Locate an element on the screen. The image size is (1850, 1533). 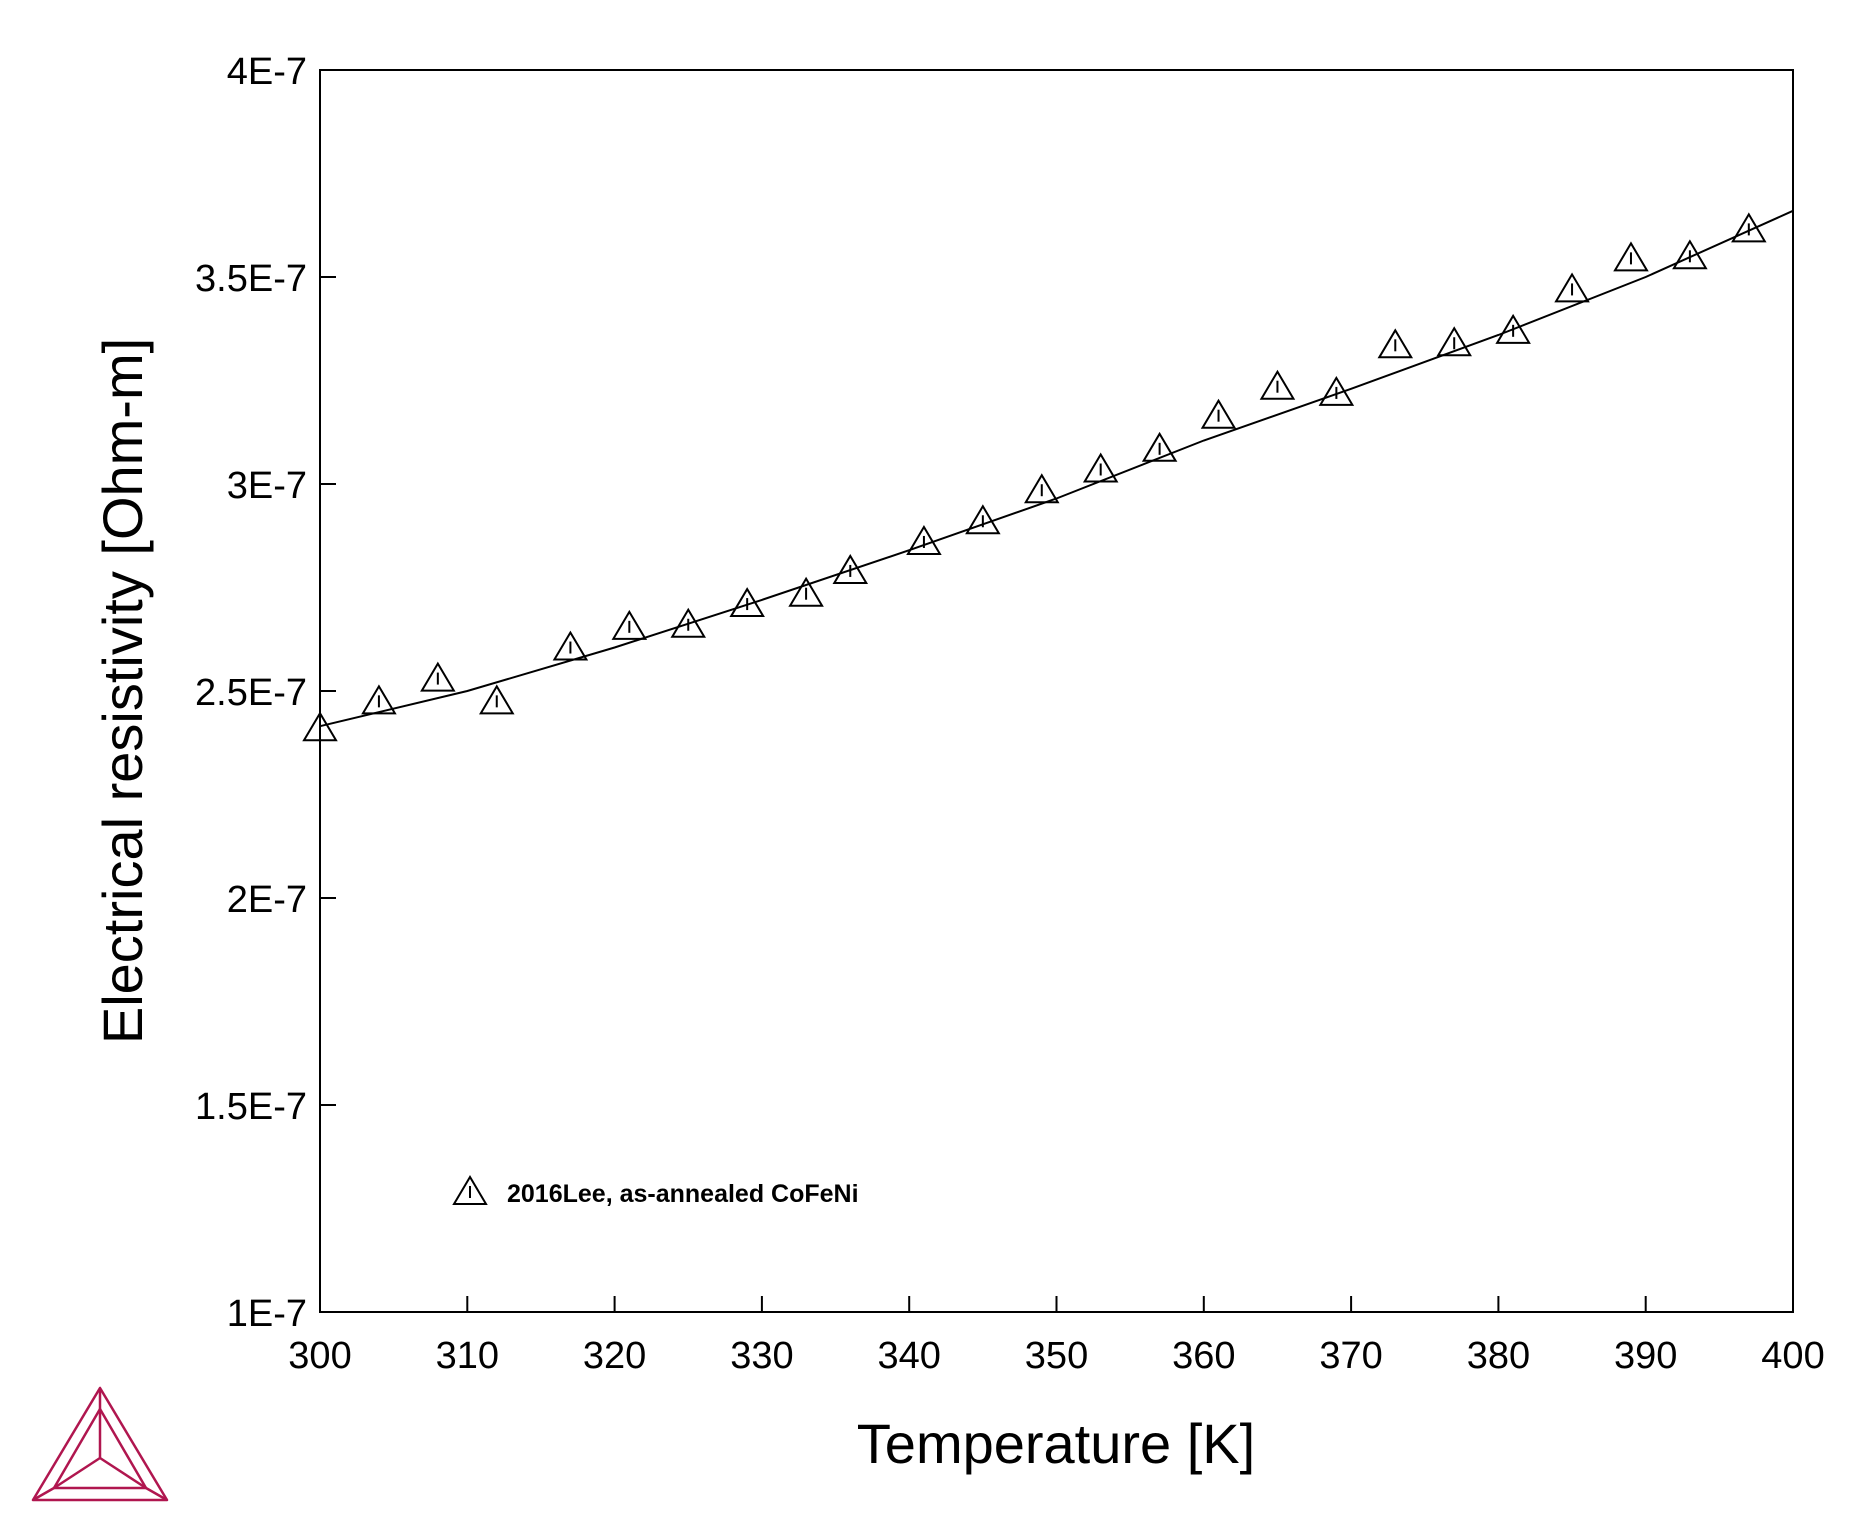
legend-triangle-icon is located at coordinates (470, 1190).